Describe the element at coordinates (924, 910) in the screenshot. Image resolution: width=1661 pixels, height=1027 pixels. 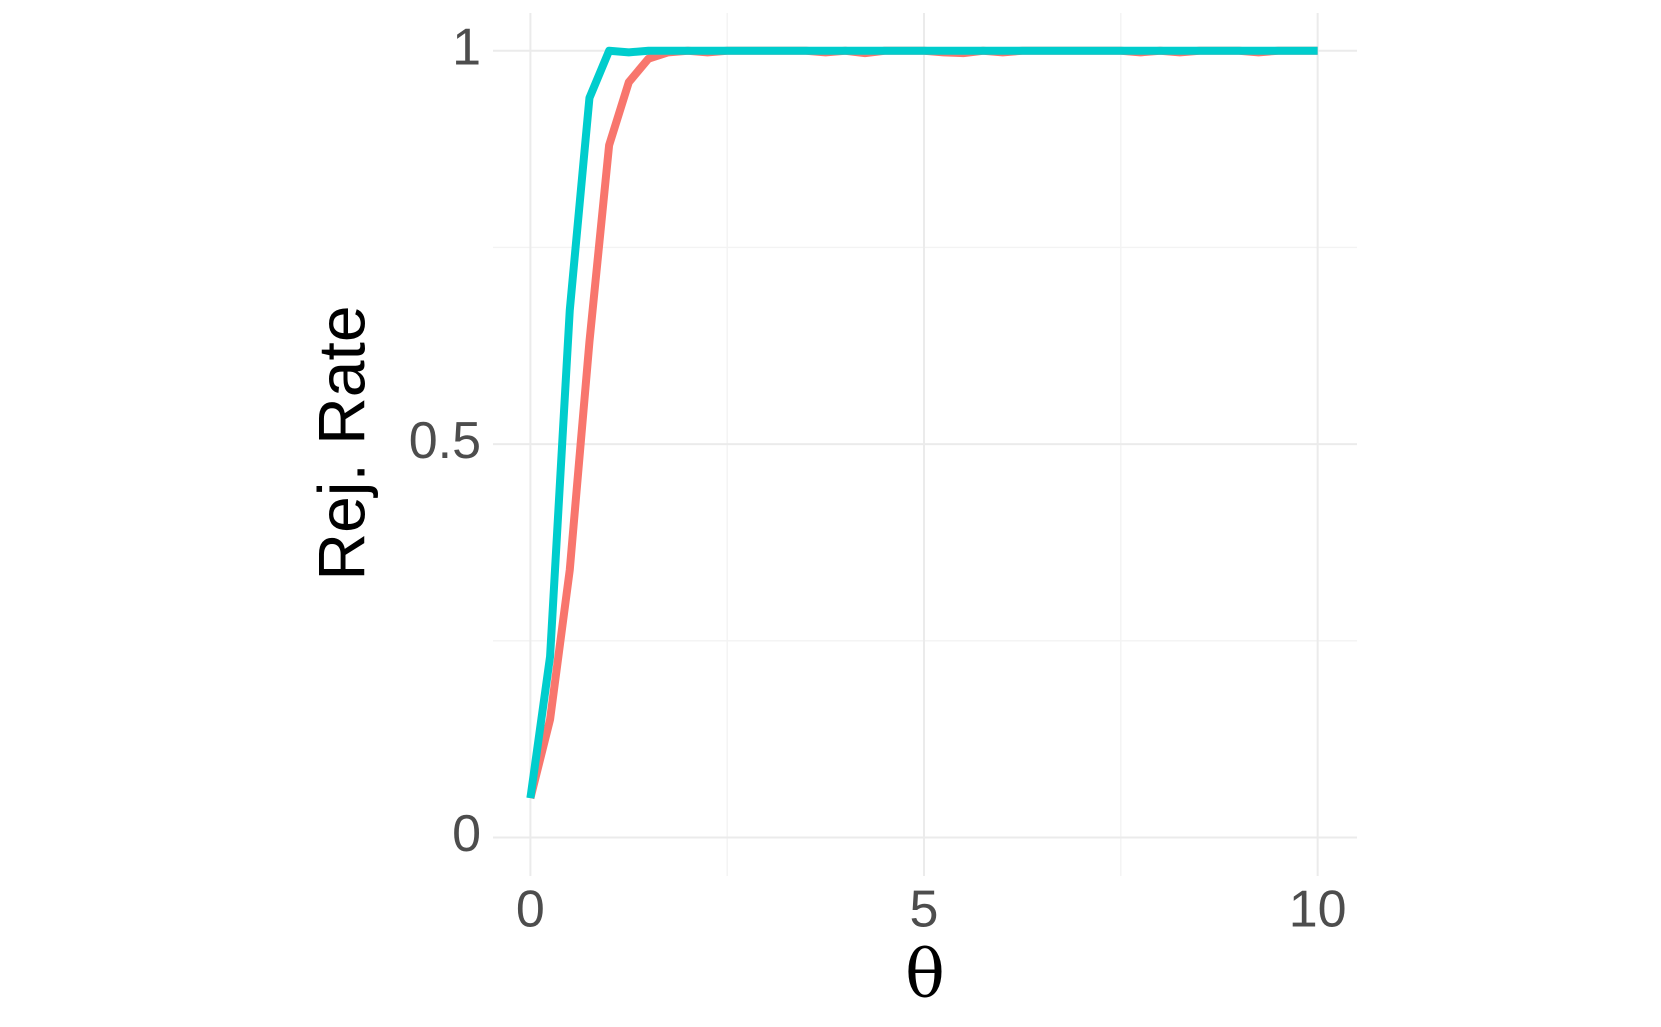
I see `x-tick-label: 5` at that location.